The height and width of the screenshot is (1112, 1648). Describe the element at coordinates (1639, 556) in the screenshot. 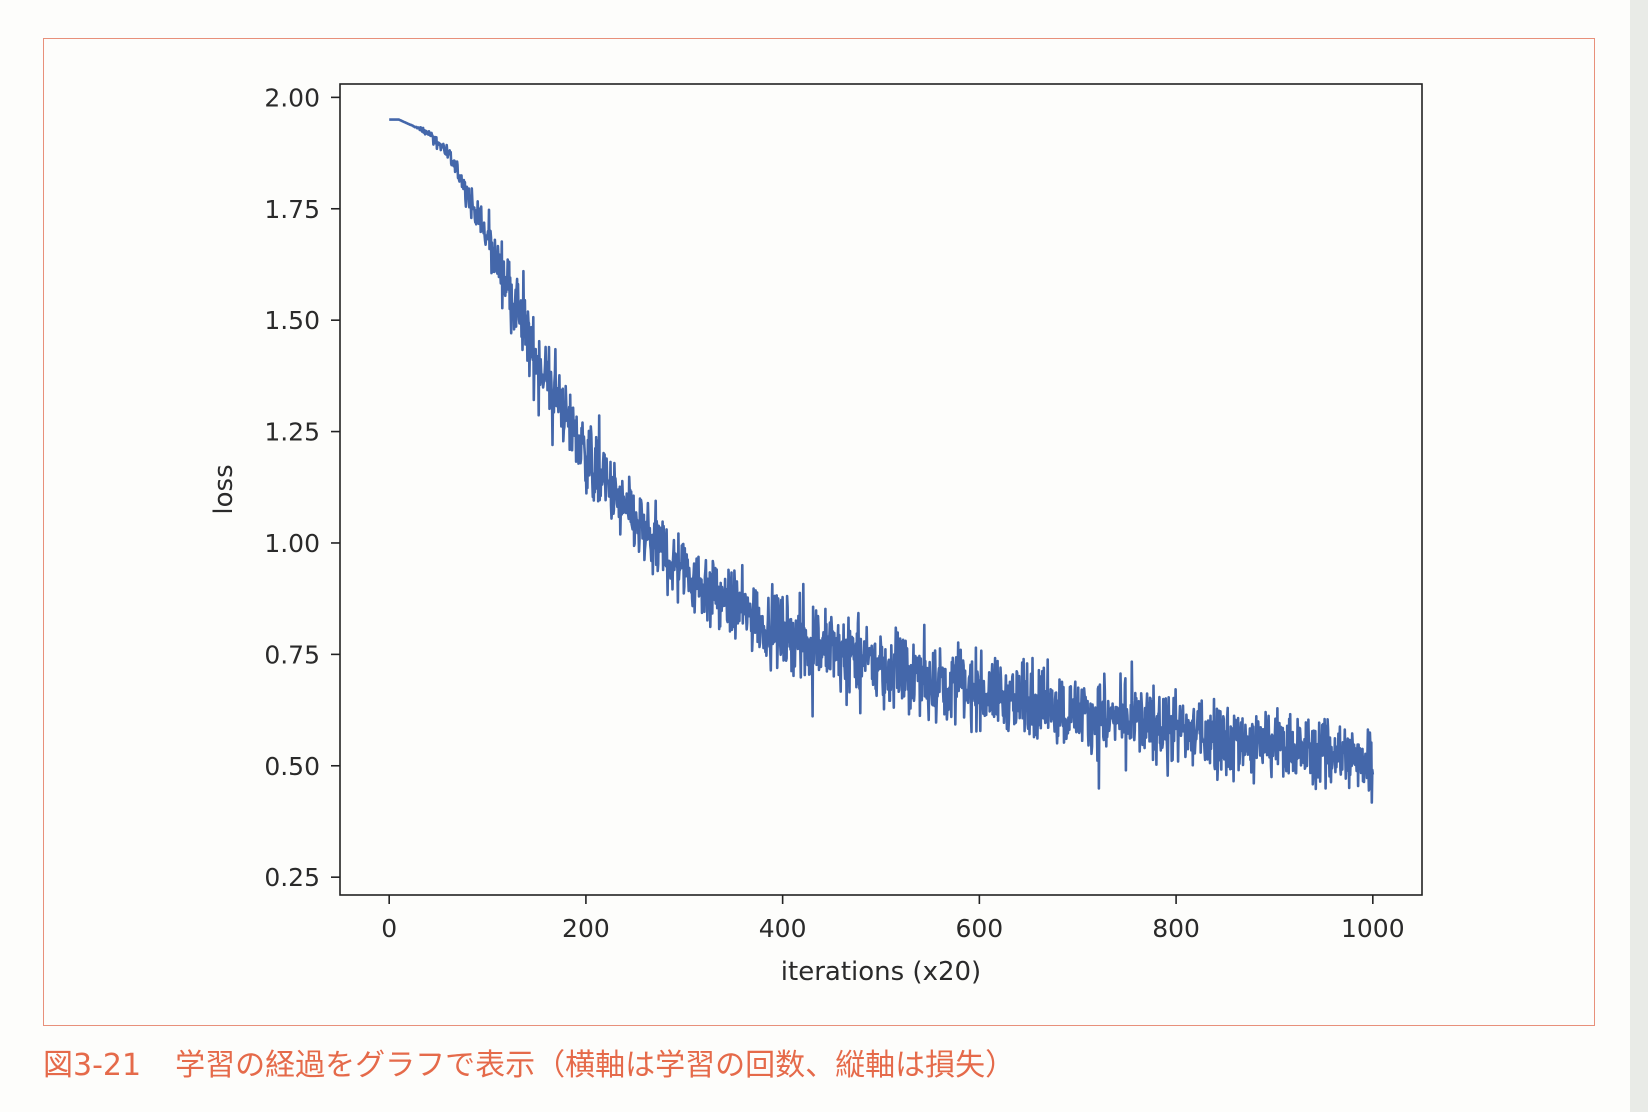

I see `page-edge` at that location.